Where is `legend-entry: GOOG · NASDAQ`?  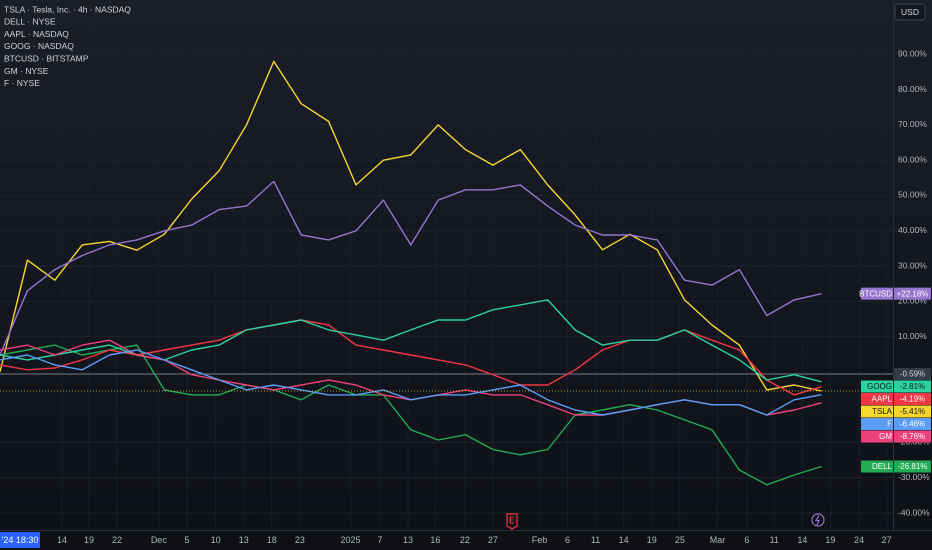 legend-entry: GOOG · NASDAQ is located at coordinates (39, 46).